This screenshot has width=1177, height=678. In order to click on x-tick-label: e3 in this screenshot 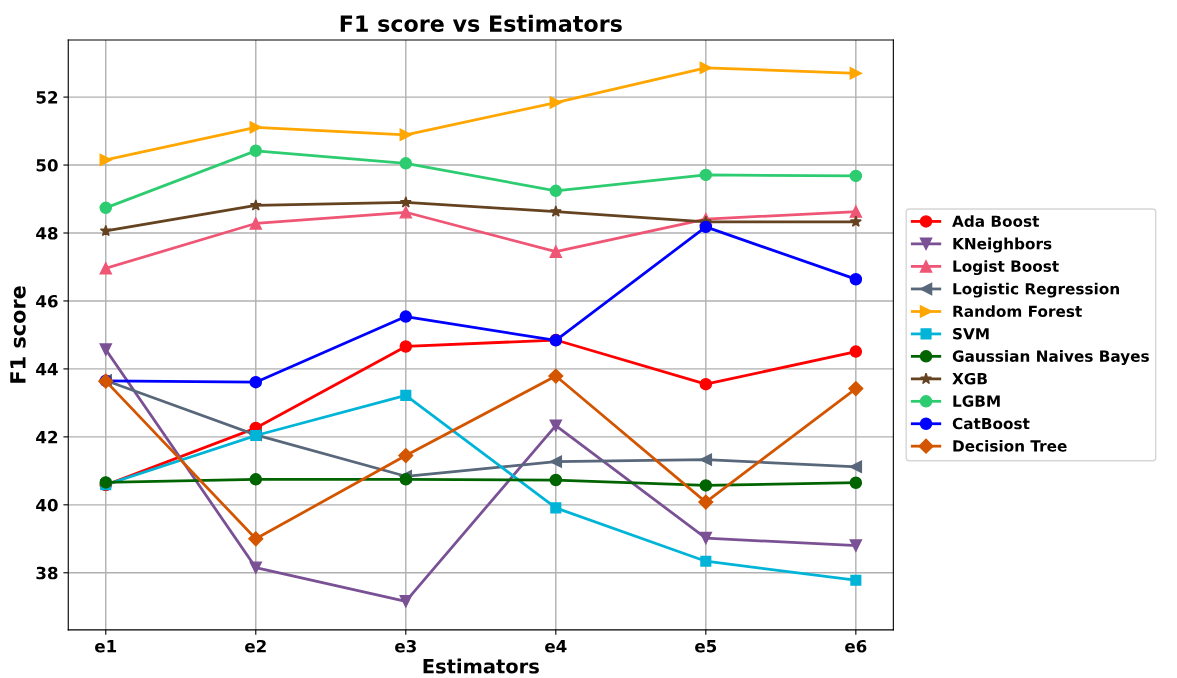, I will do `click(405, 646)`.